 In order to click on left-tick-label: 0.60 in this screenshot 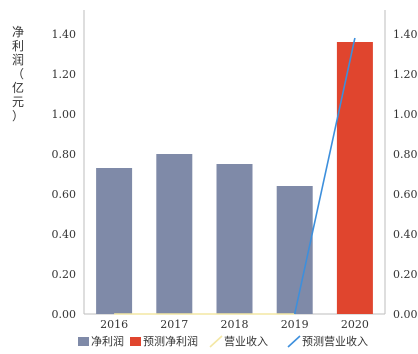, I will do `click(64, 194)`.